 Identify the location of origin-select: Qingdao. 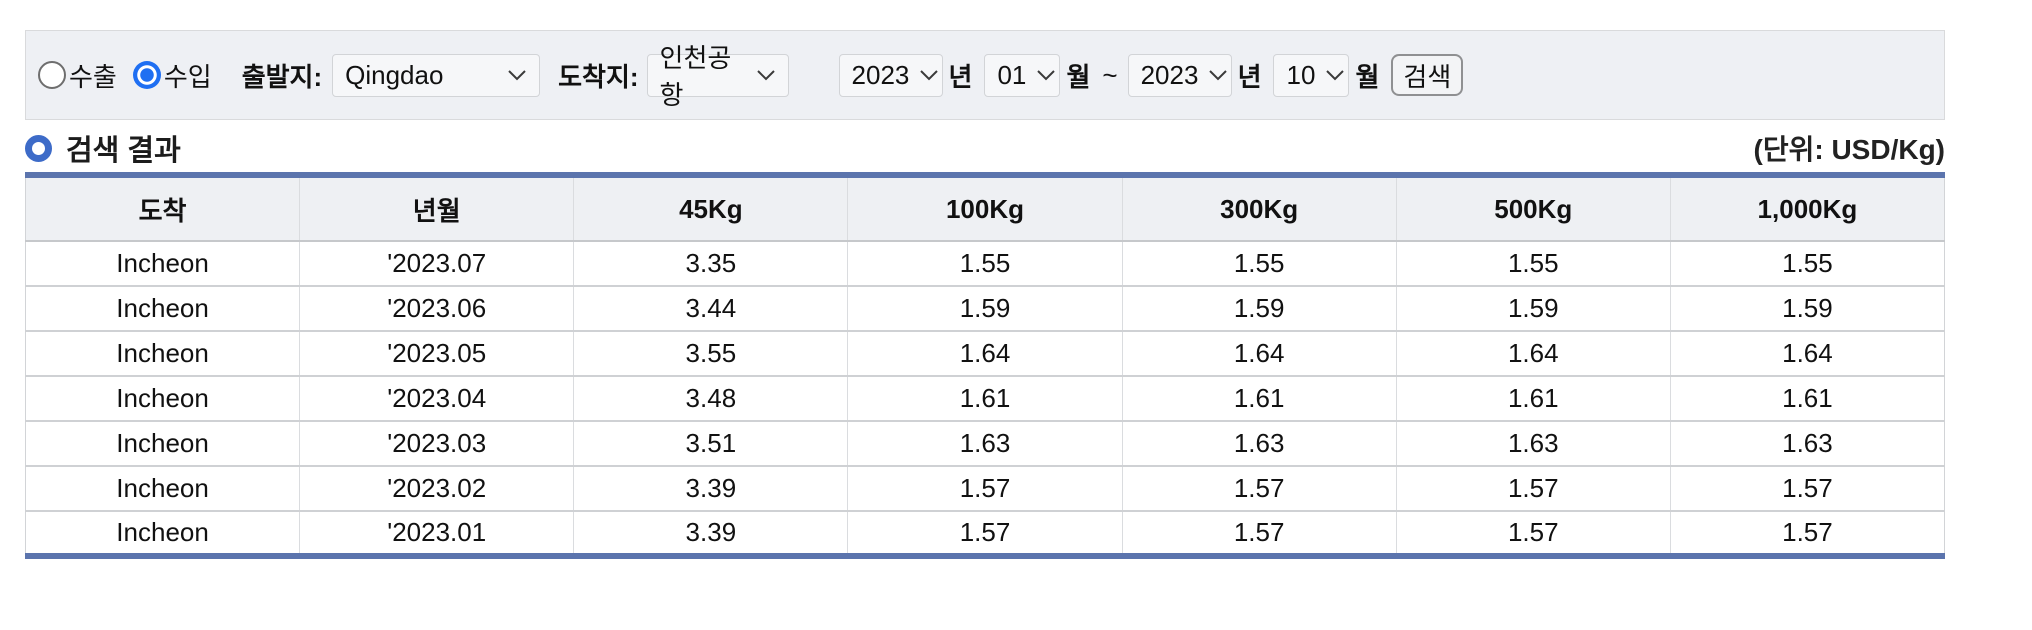
(436, 75).